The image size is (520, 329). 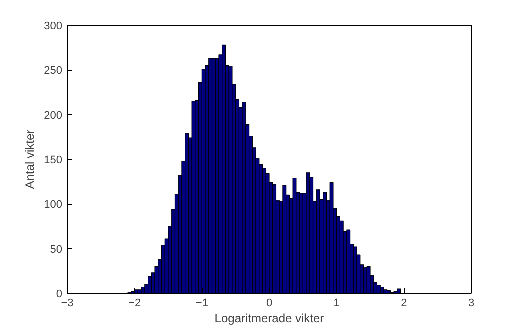 What do you see at coordinates (471, 304) in the screenshot?
I see `x-tick-label: 3` at bounding box center [471, 304].